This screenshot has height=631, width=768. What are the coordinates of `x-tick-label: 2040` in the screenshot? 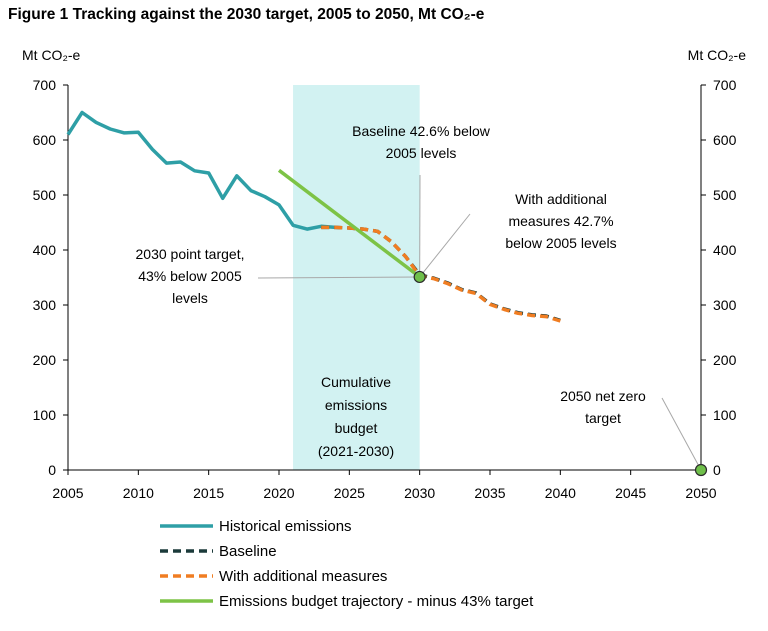 It's located at (560, 493).